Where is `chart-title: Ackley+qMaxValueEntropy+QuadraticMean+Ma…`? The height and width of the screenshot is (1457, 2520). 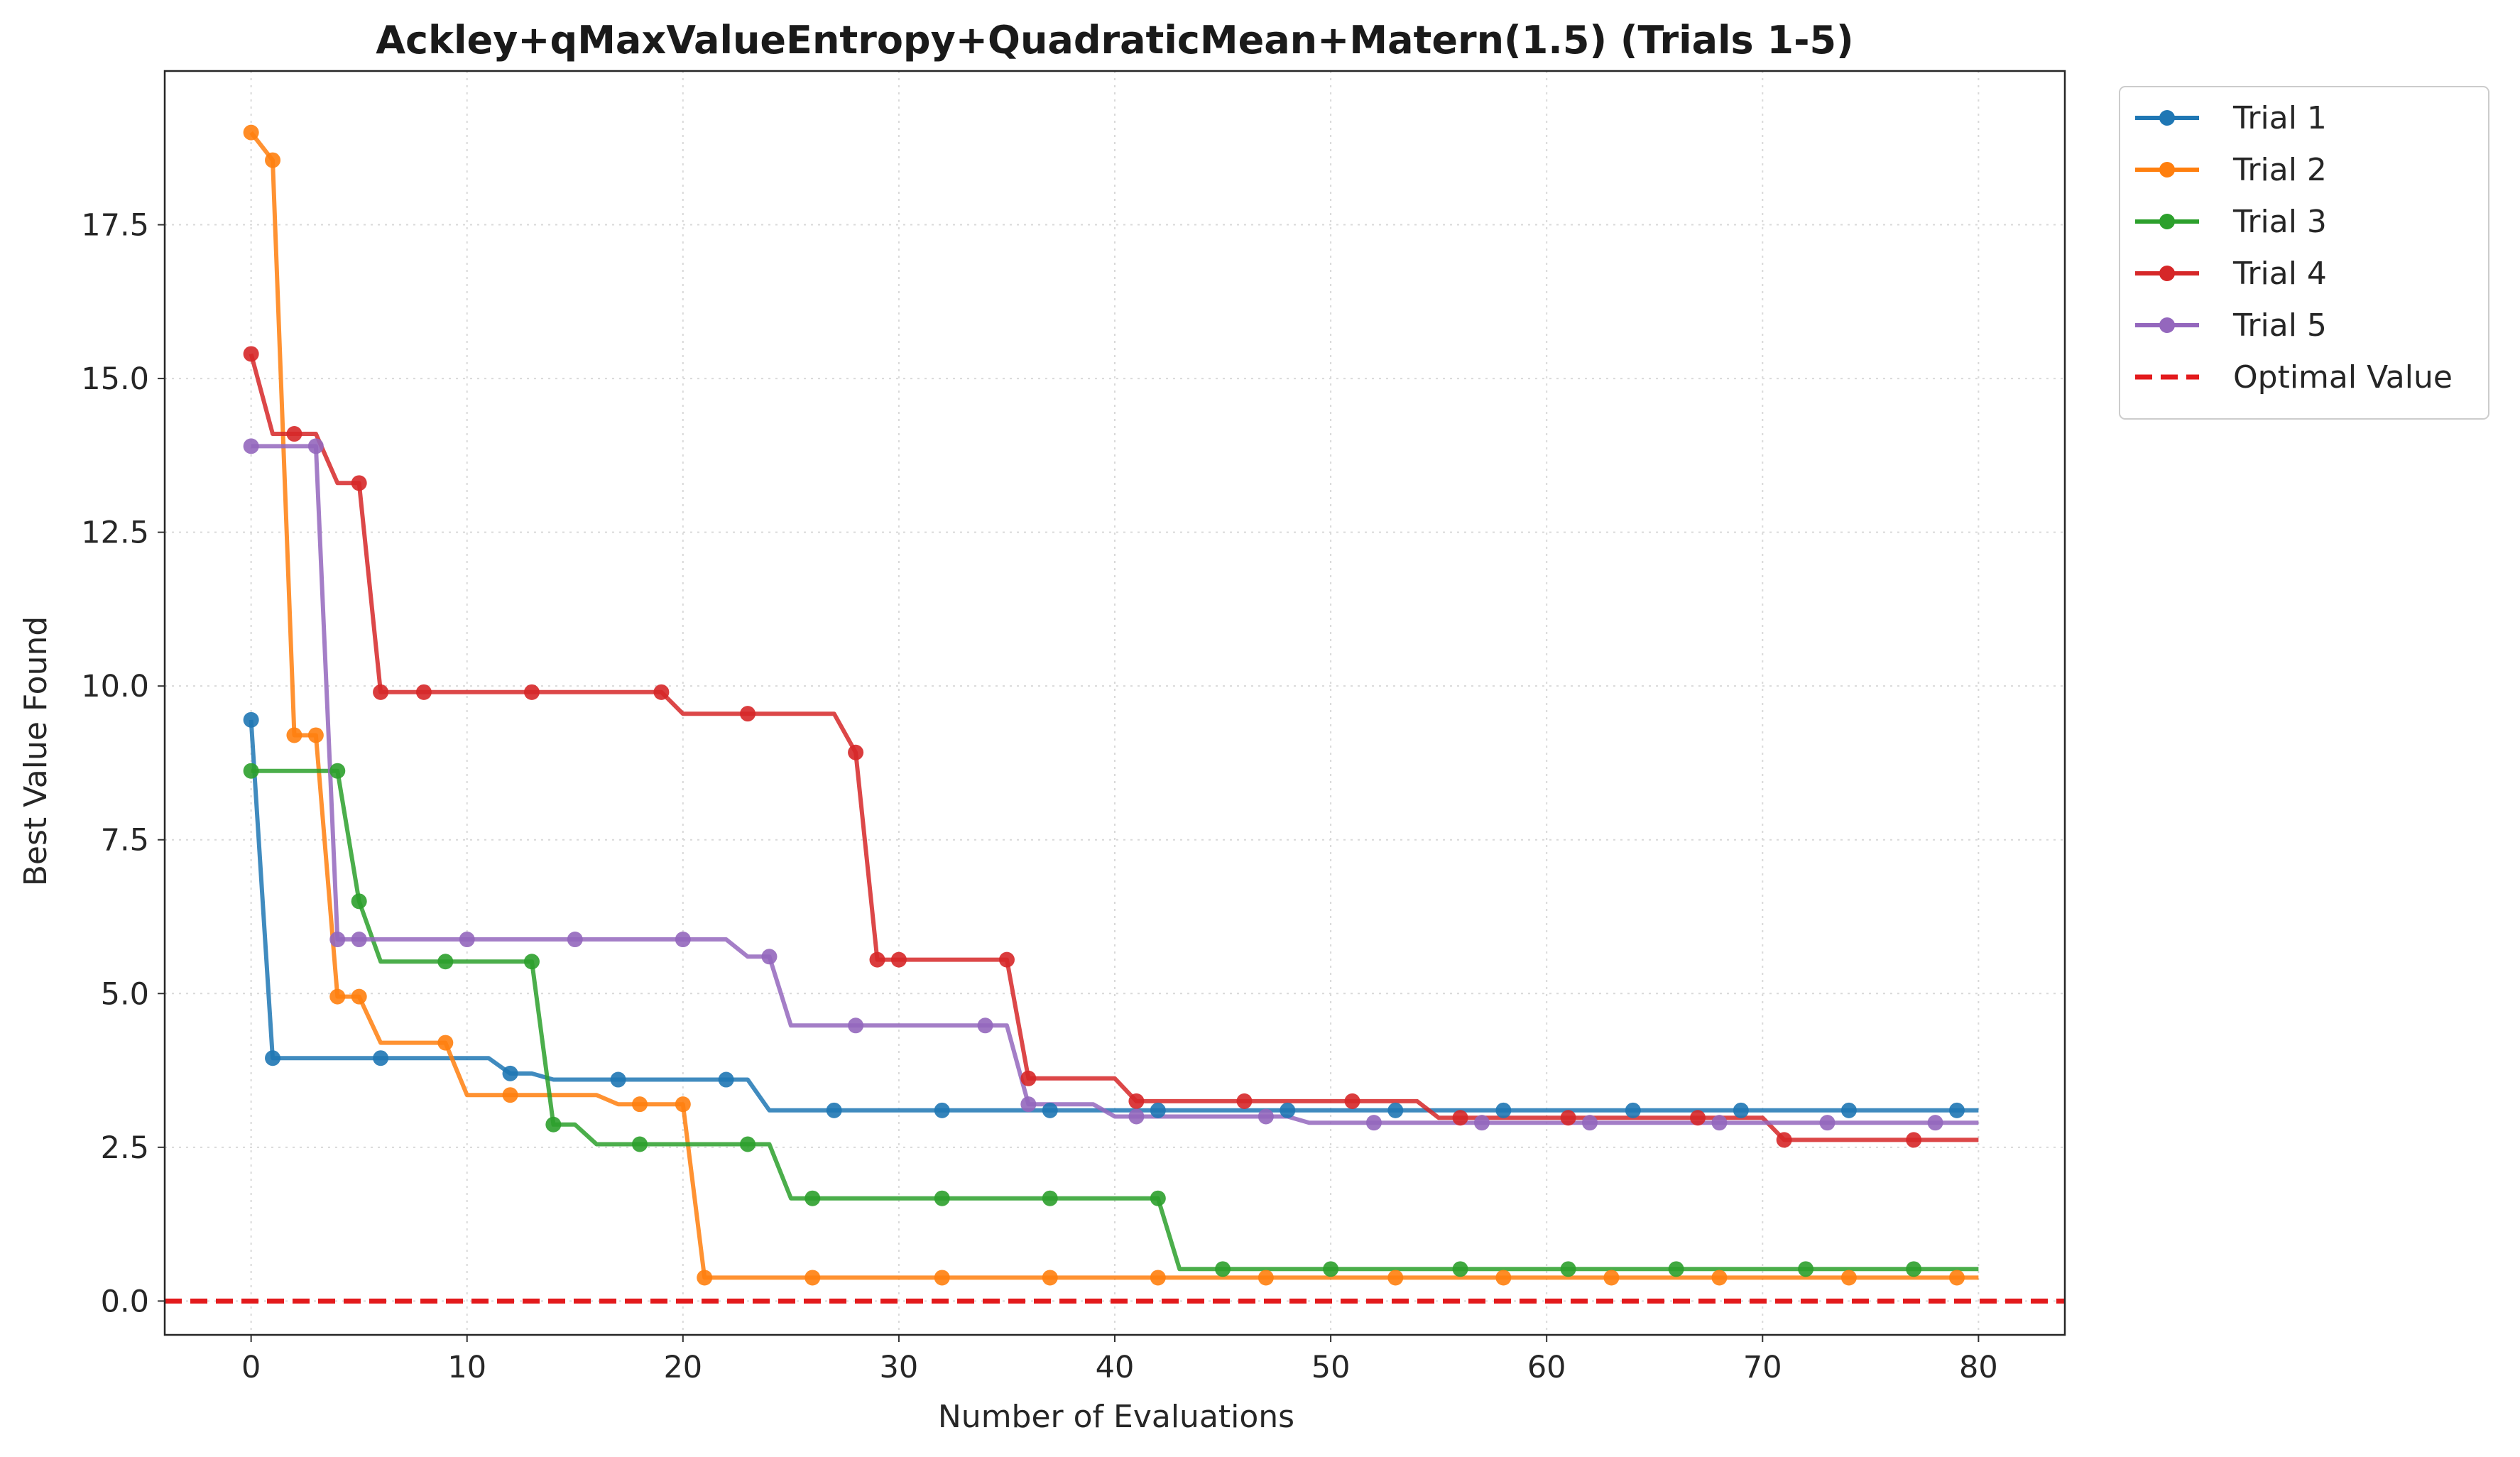 chart-title: Ackley+qMaxValueEntropy+QuadraticMean+Ma… is located at coordinates (1114, 40).